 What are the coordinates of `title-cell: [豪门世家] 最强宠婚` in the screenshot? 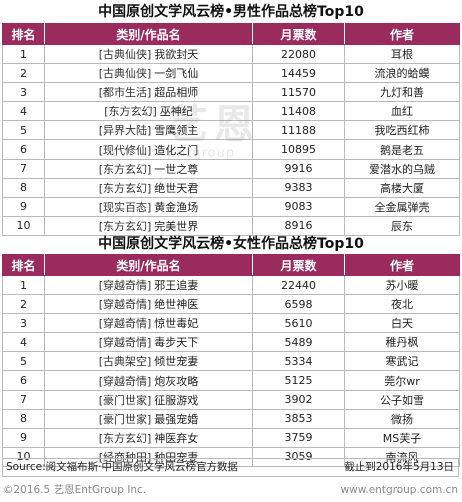 It's located at (148, 418).